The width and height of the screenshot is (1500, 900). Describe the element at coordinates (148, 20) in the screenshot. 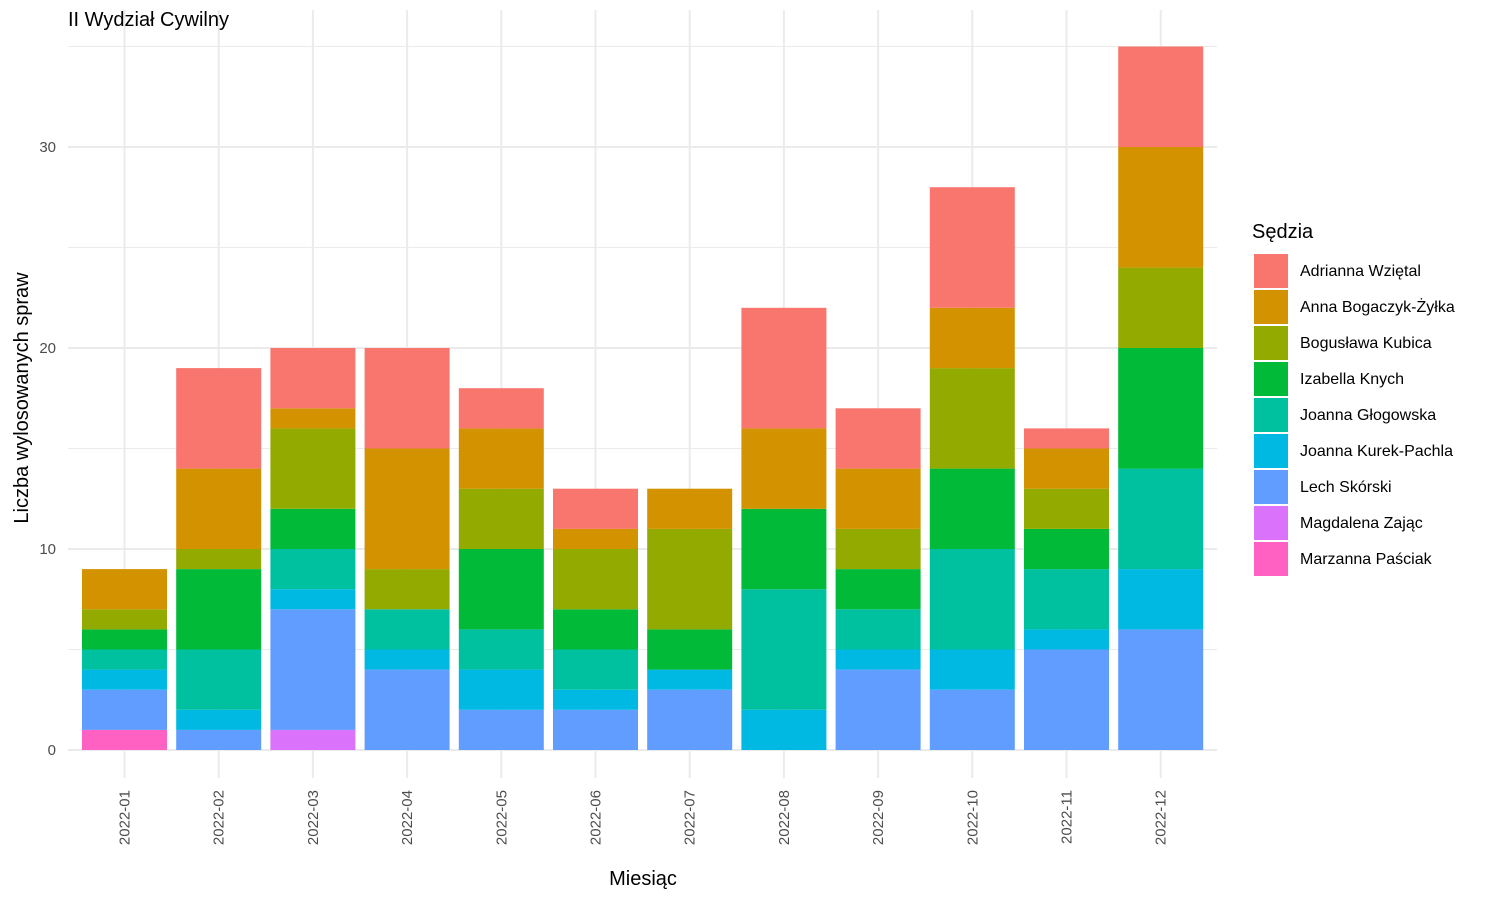

I see `chart-title: II Wydział Cywilny` at that location.